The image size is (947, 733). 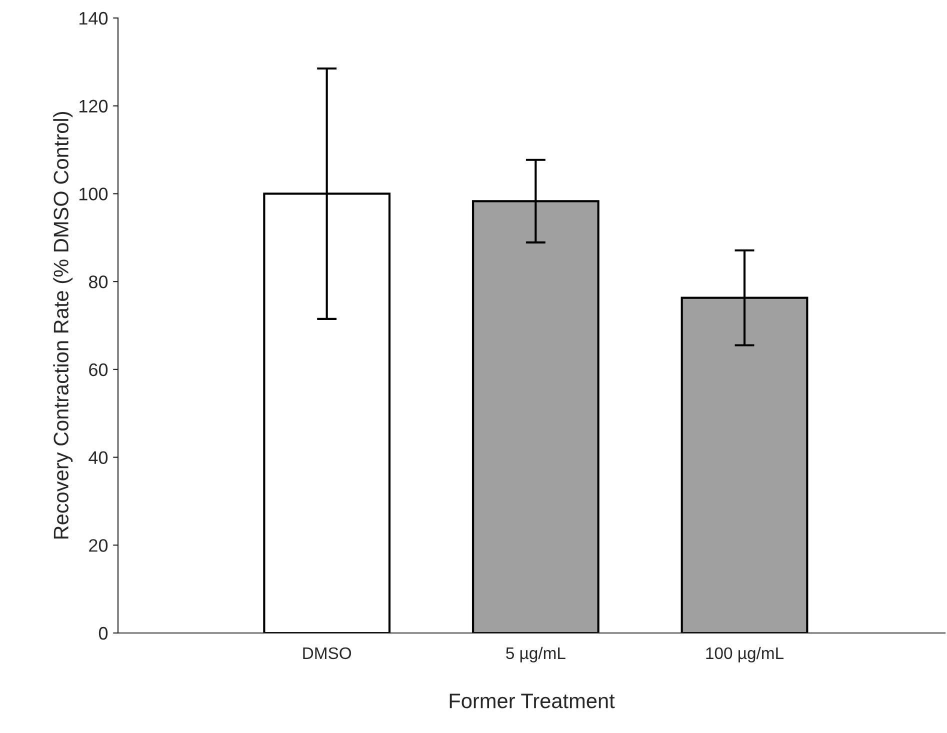 What do you see at coordinates (98, 369) in the screenshot?
I see `y-tick-label: 60` at bounding box center [98, 369].